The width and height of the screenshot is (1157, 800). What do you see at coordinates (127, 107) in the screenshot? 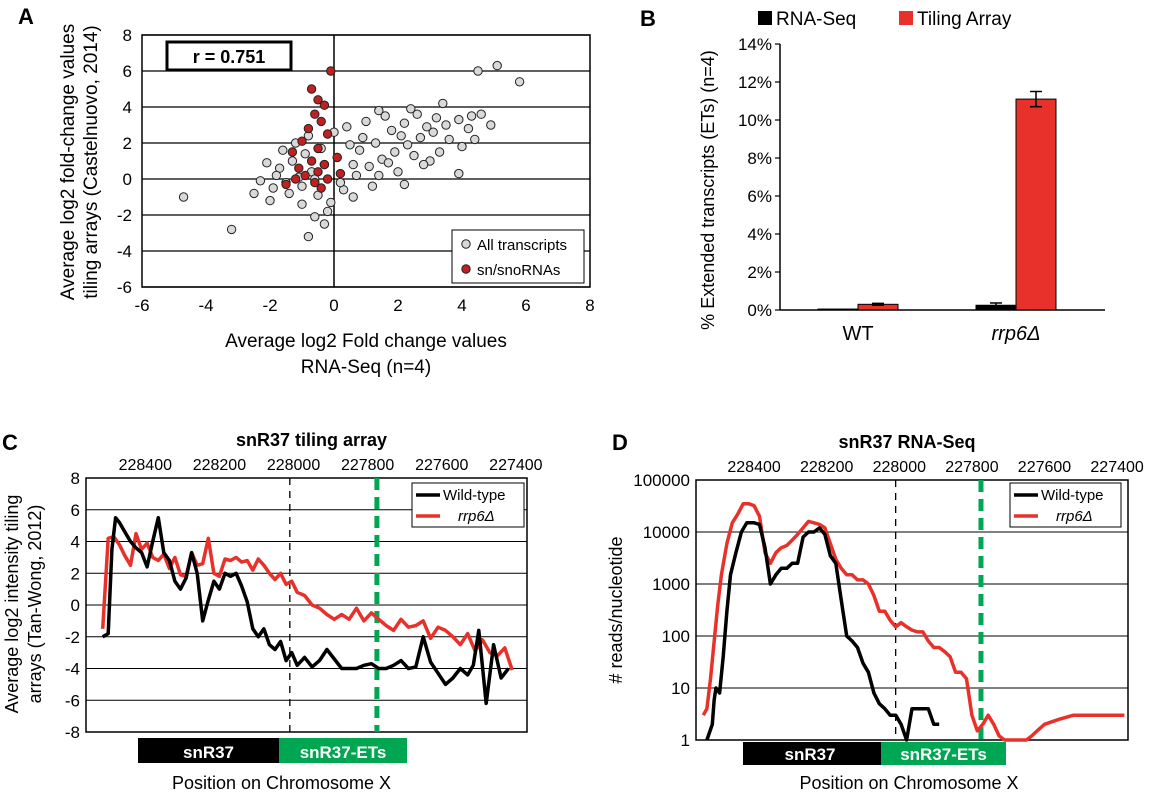
I see `panel-a-ytick-label: 4` at bounding box center [127, 107].